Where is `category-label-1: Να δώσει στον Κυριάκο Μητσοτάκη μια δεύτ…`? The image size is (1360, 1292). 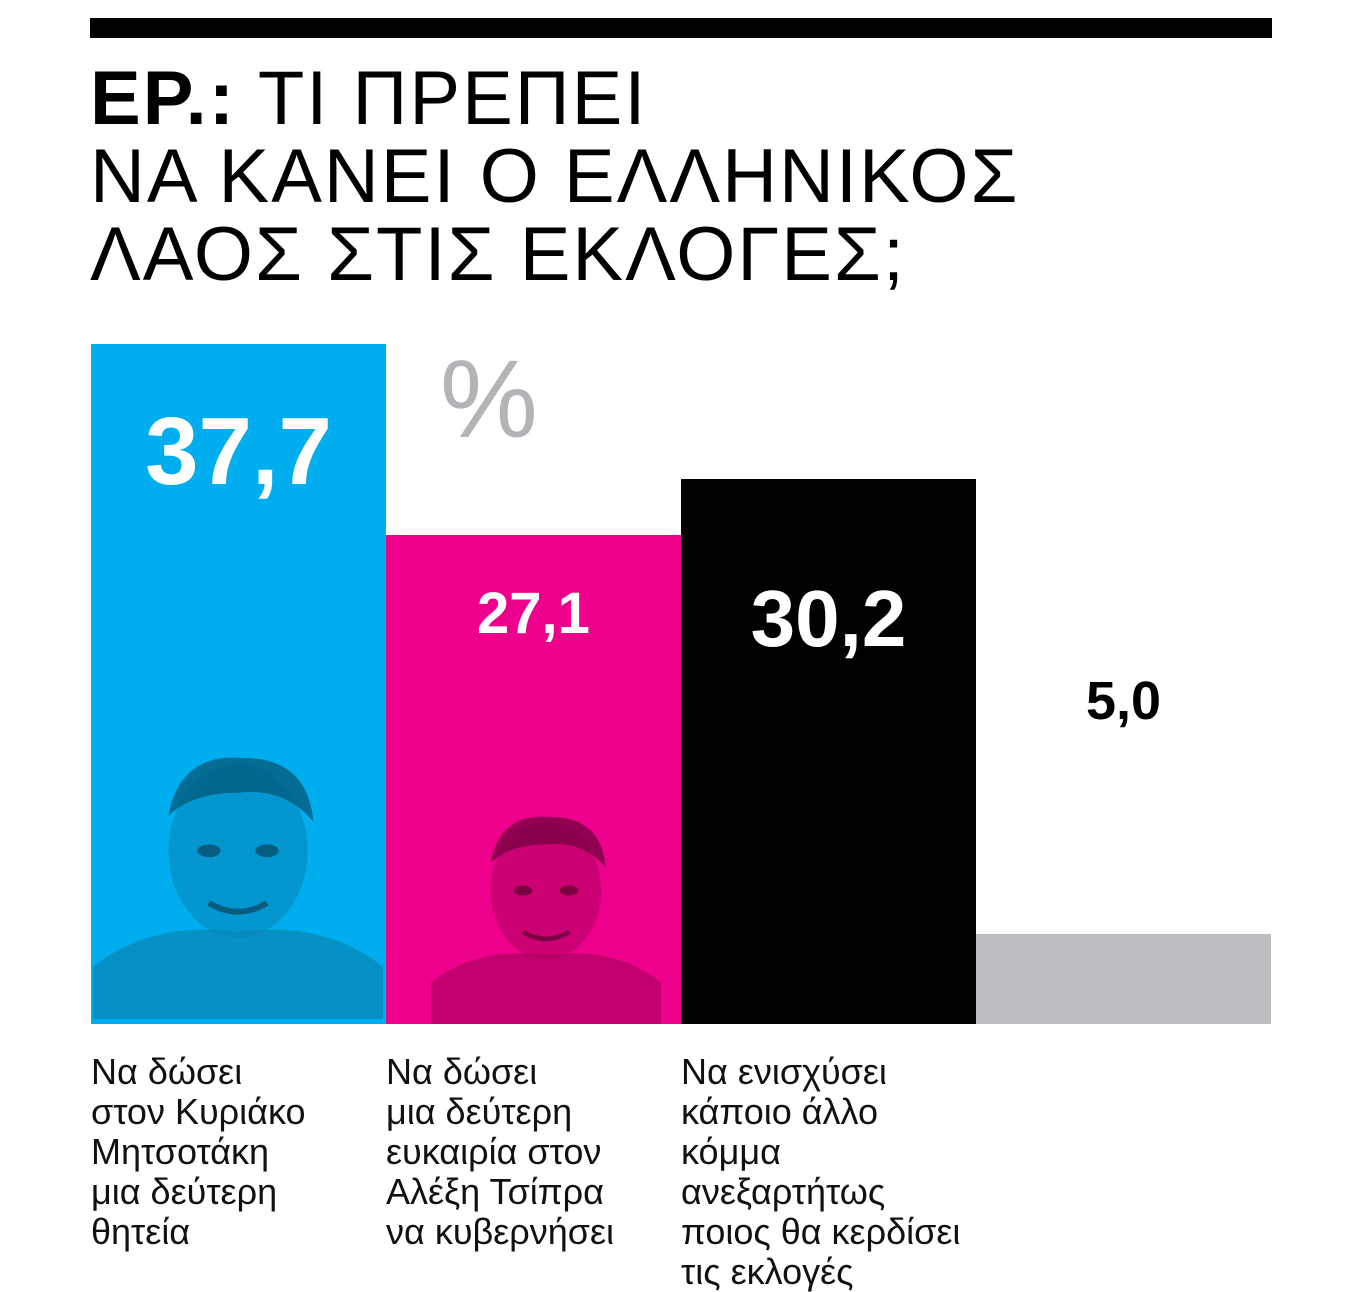
category-label-1: Να δώσει στον Κυριάκο Μητσοτάκη μια δεύτ… is located at coordinates (198, 1151).